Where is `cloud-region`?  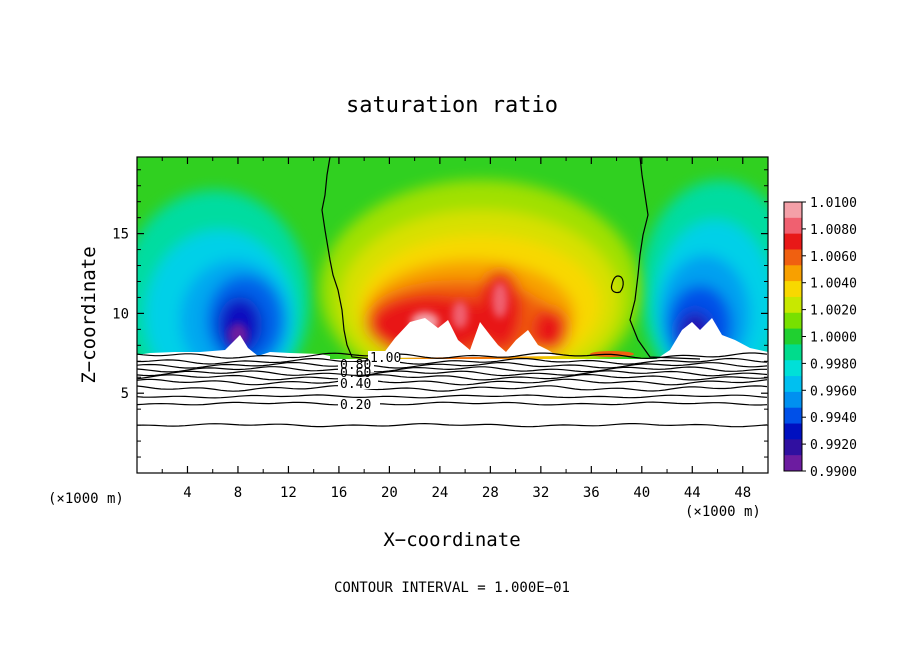 cloud-region is located at coordinates (472, 338).